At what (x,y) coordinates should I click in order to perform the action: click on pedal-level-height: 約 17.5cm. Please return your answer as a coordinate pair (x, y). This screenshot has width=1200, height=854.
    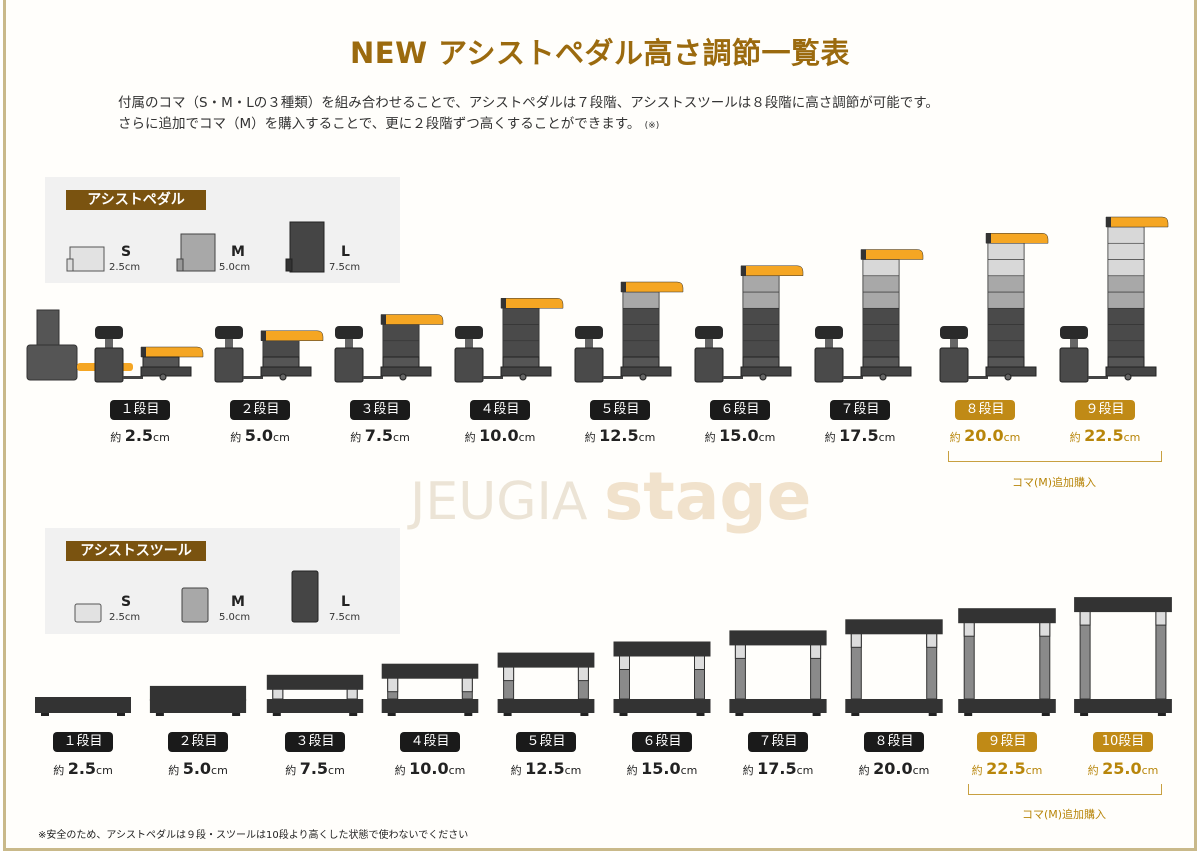
    Looking at the image, I should click on (860, 435).